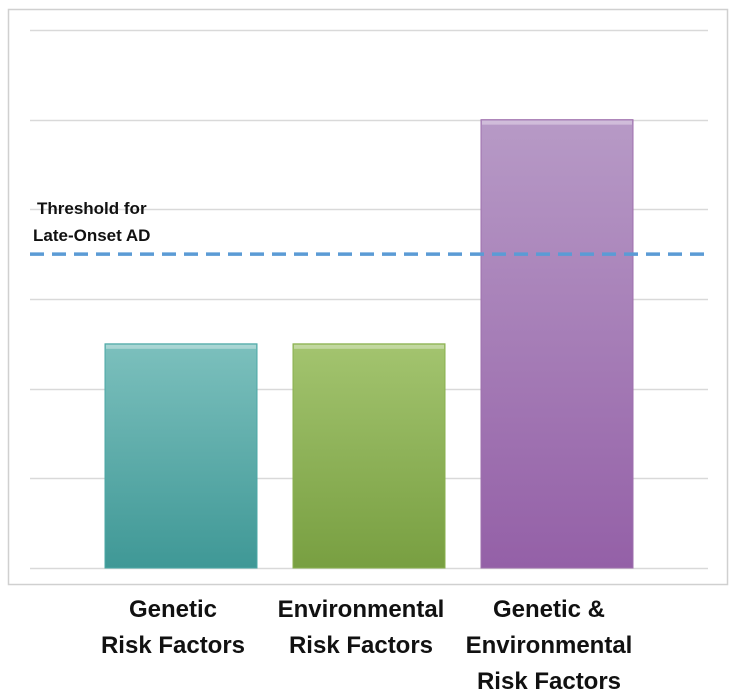 This screenshot has height=699, width=735. What do you see at coordinates (557, 122) in the screenshot?
I see `bar-3-highlight` at bounding box center [557, 122].